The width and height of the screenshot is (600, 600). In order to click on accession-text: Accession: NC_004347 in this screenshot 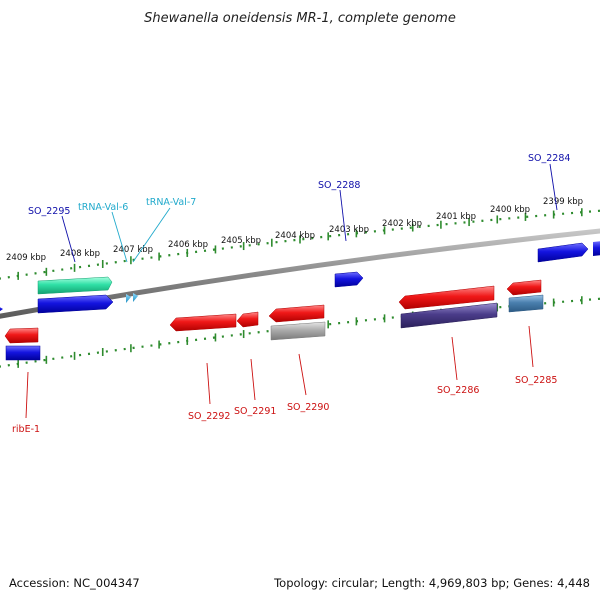, I will do `click(74, 583)`.